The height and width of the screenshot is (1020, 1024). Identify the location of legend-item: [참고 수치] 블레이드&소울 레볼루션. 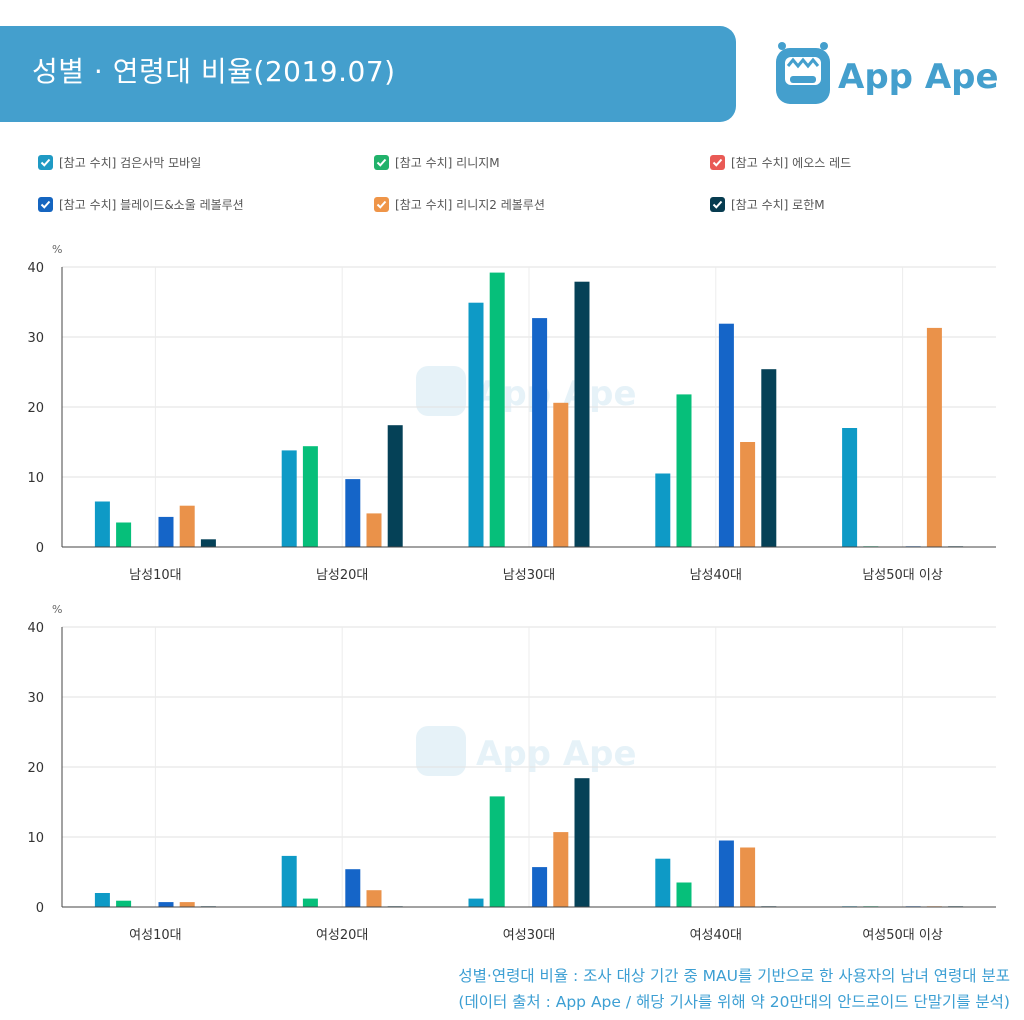
(141, 204).